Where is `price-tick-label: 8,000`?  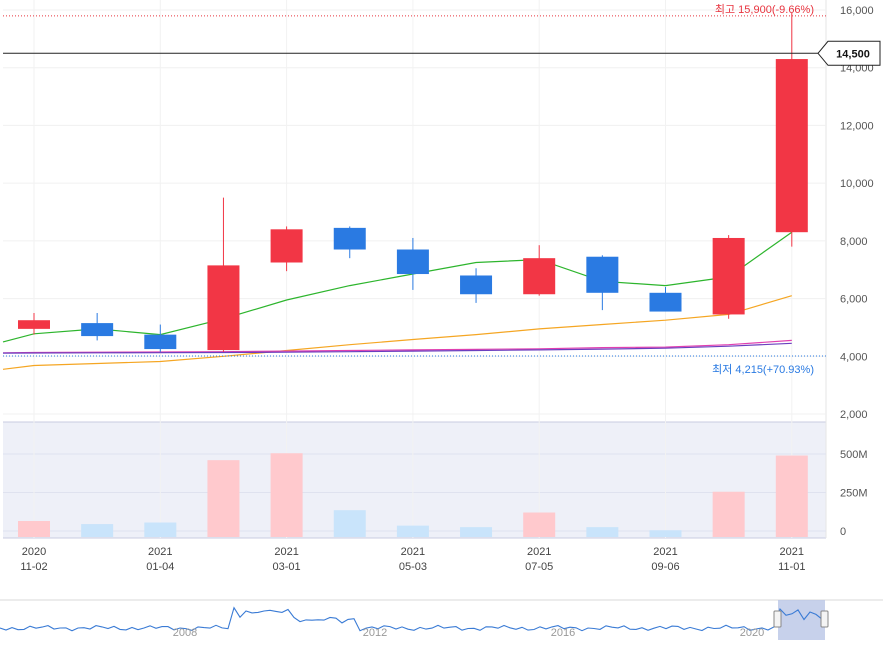 price-tick-label: 8,000 is located at coordinates (854, 242).